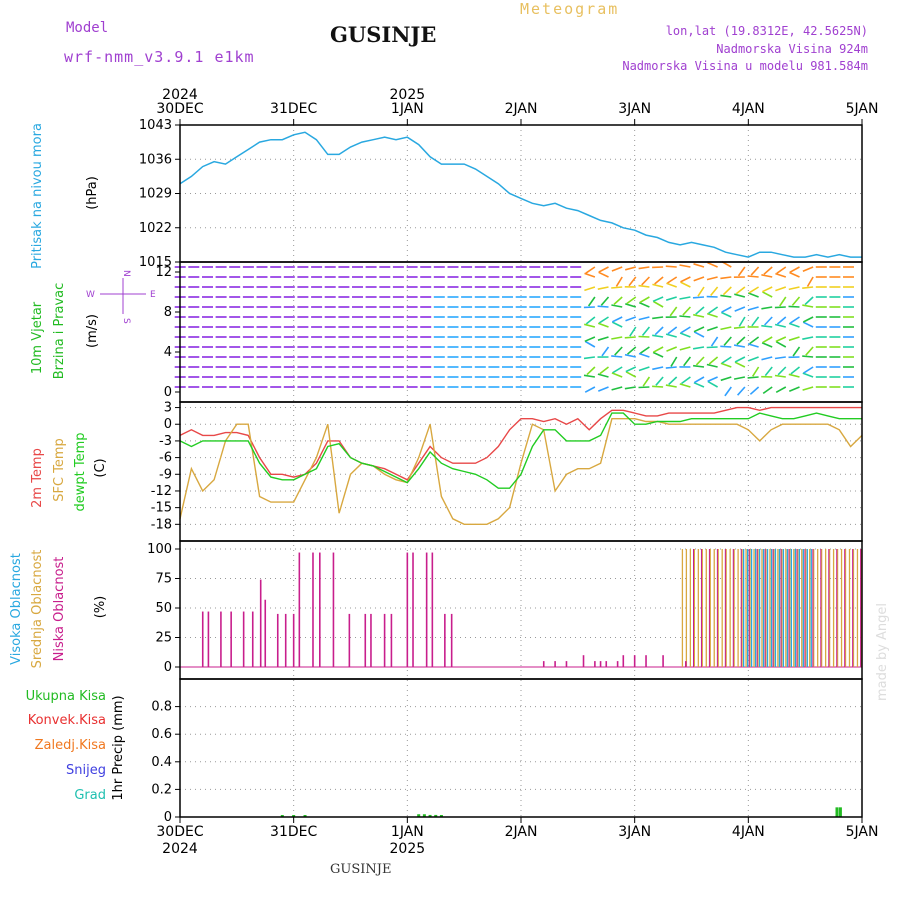 The width and height of the screenshot is (900, 900). I want to click on precip-bars, so click(561, 812).